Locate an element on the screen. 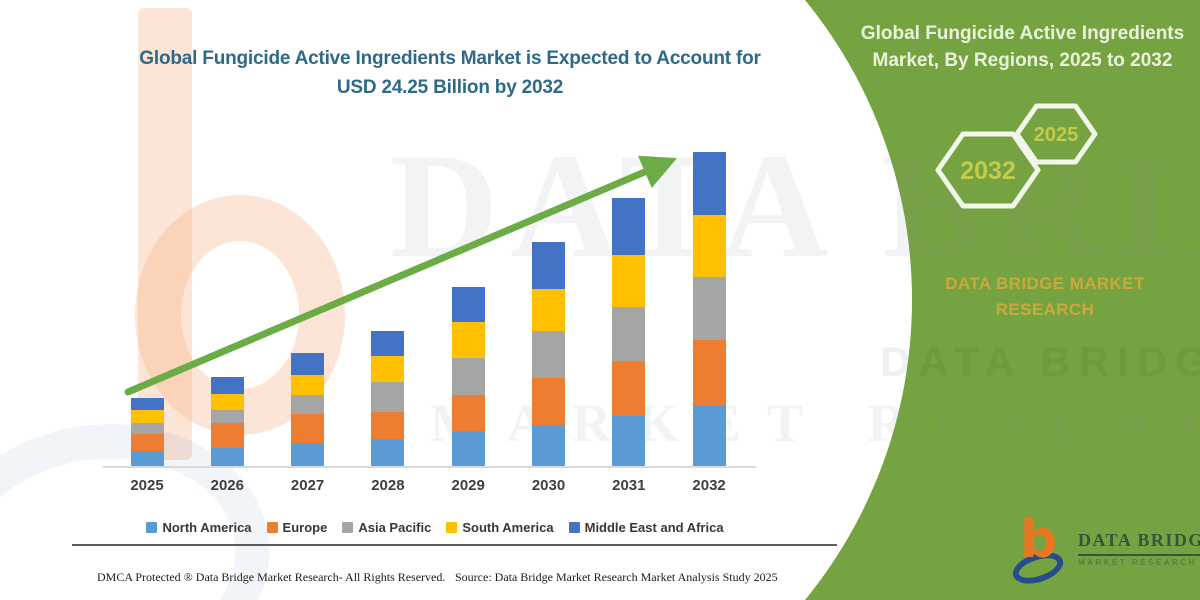 The width and height of the screenshot is (1200, 600). hexagon-2025-icon is located at coordinates (1056, 134).